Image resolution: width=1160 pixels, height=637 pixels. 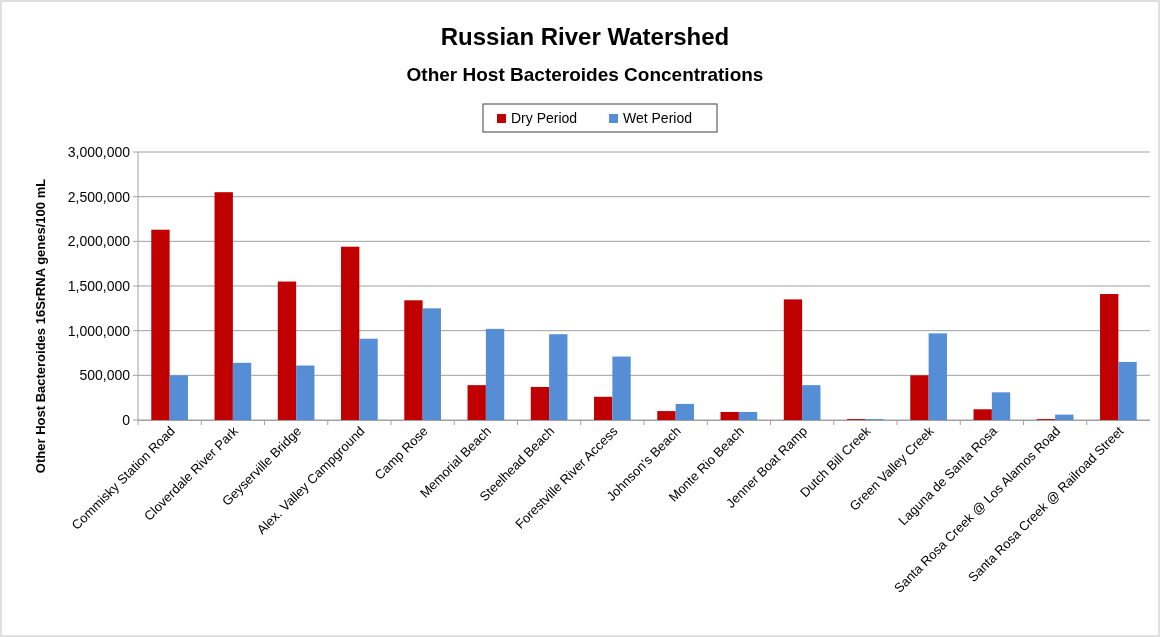 I want to click on y-axis-title: Other Host Bacteroides 16SrRNA genes/100 mL, so click(x=40, y=326).